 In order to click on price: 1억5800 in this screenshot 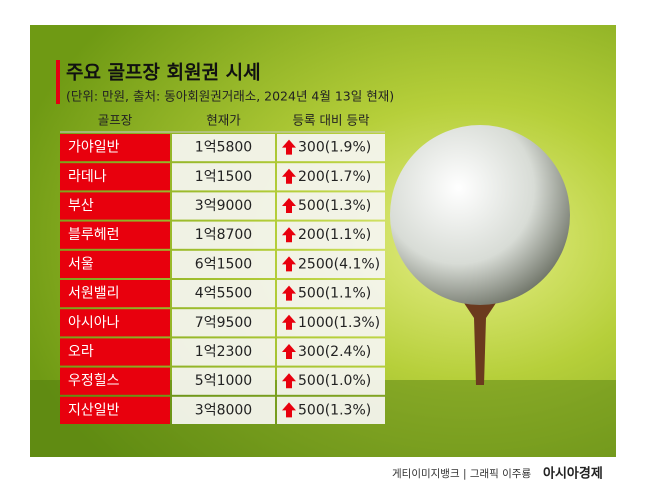, I will do `click(223, 148)`.